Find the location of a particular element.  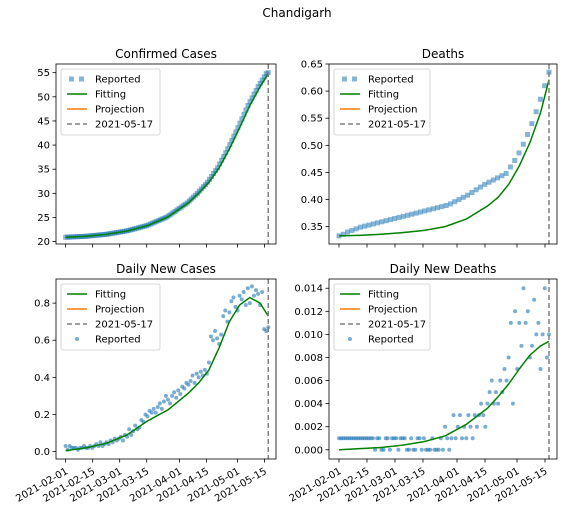

axes-frame is located at coordinates (443, 154).